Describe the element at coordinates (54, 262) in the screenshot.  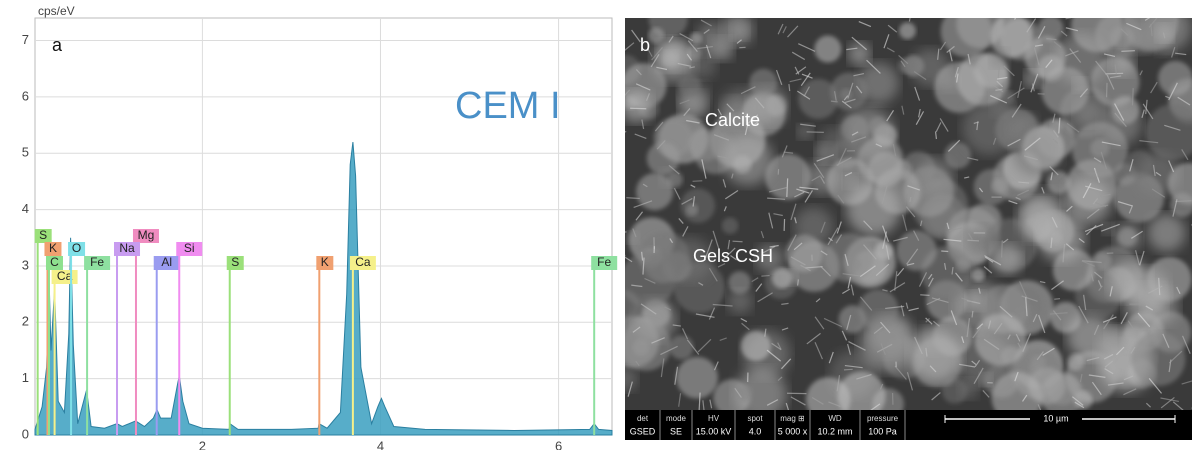
I see `element-label: C` at that location.